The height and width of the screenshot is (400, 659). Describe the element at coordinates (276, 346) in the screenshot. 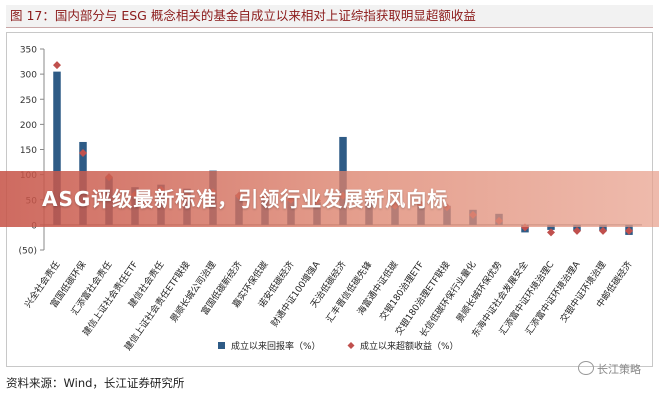

I see `legend-label-return: 成立以来回报率（%）` at that location.